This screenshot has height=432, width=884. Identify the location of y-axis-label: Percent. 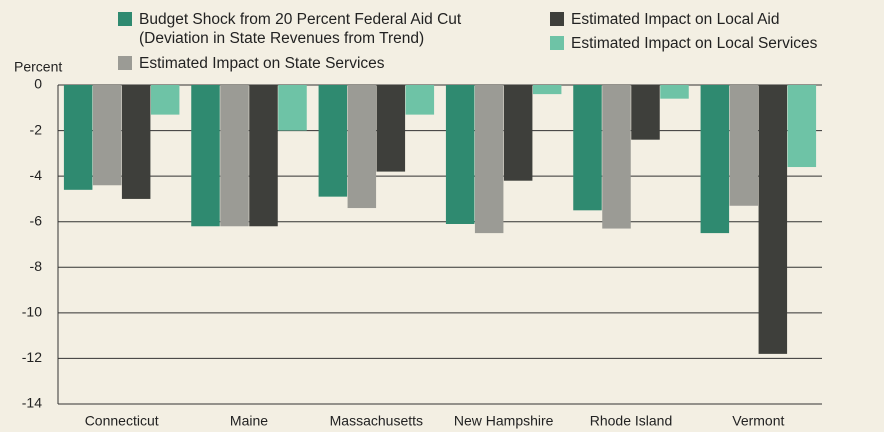
(38, 67).